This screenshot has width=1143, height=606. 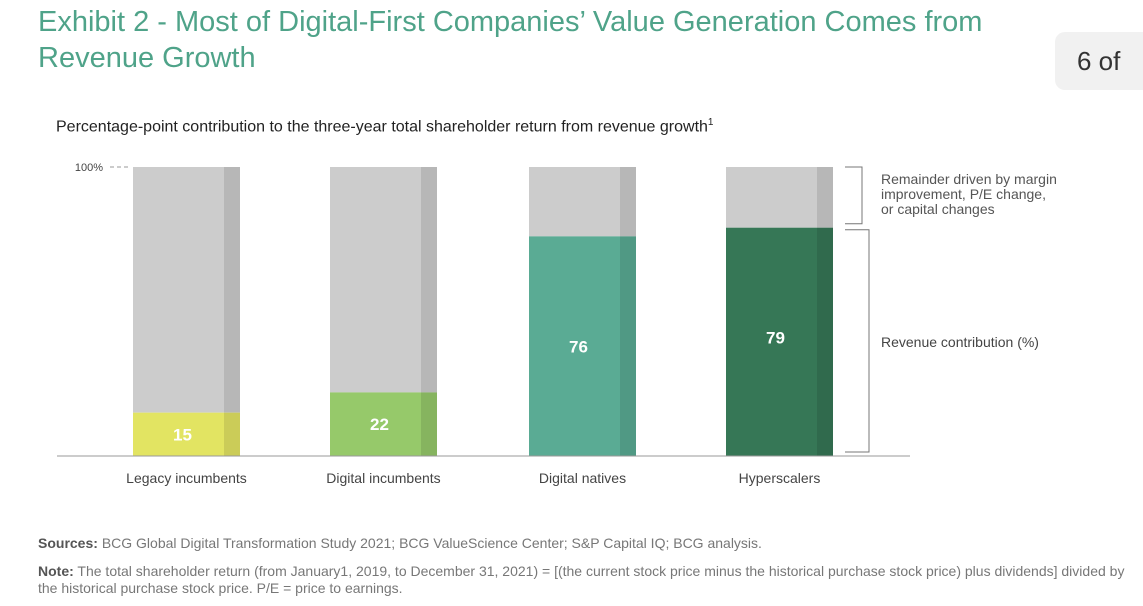 I want to click on y-tick-label: 100%, so click(x=89, y=168).